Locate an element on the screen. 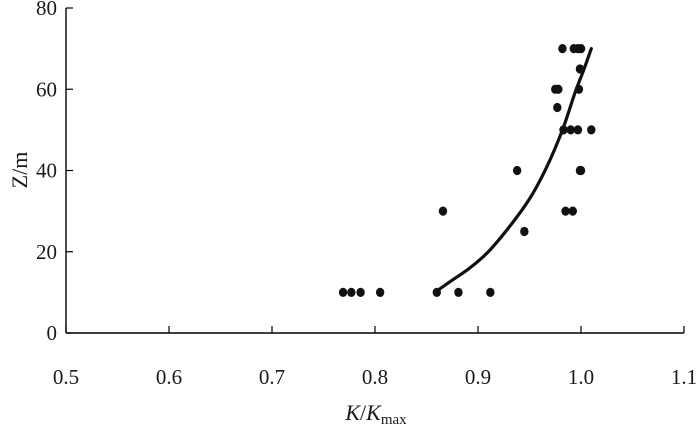  x-axis-title: K/Kmax is located at coordinates (375, 414).